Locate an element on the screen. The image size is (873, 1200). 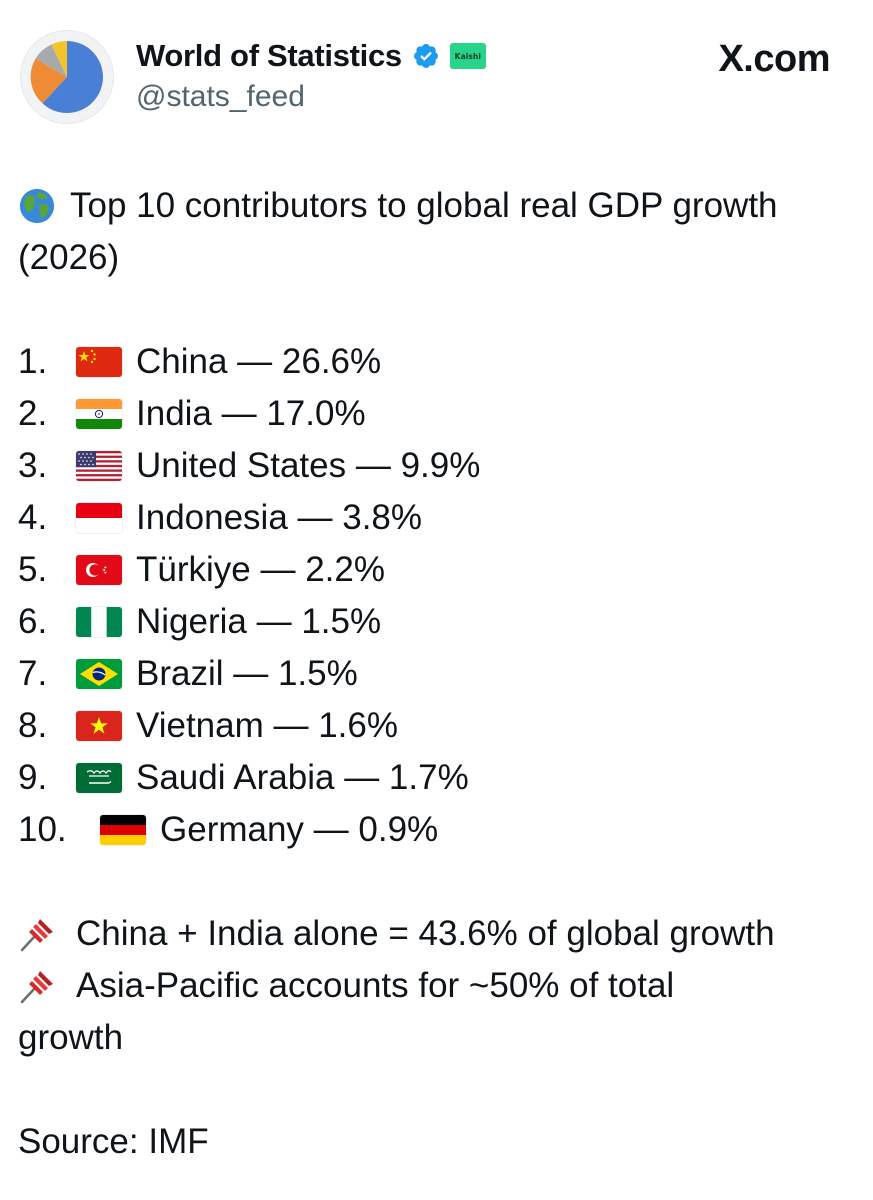
list-item: 4. Indonesia — 3.8% is located at coordinates (438, 518).